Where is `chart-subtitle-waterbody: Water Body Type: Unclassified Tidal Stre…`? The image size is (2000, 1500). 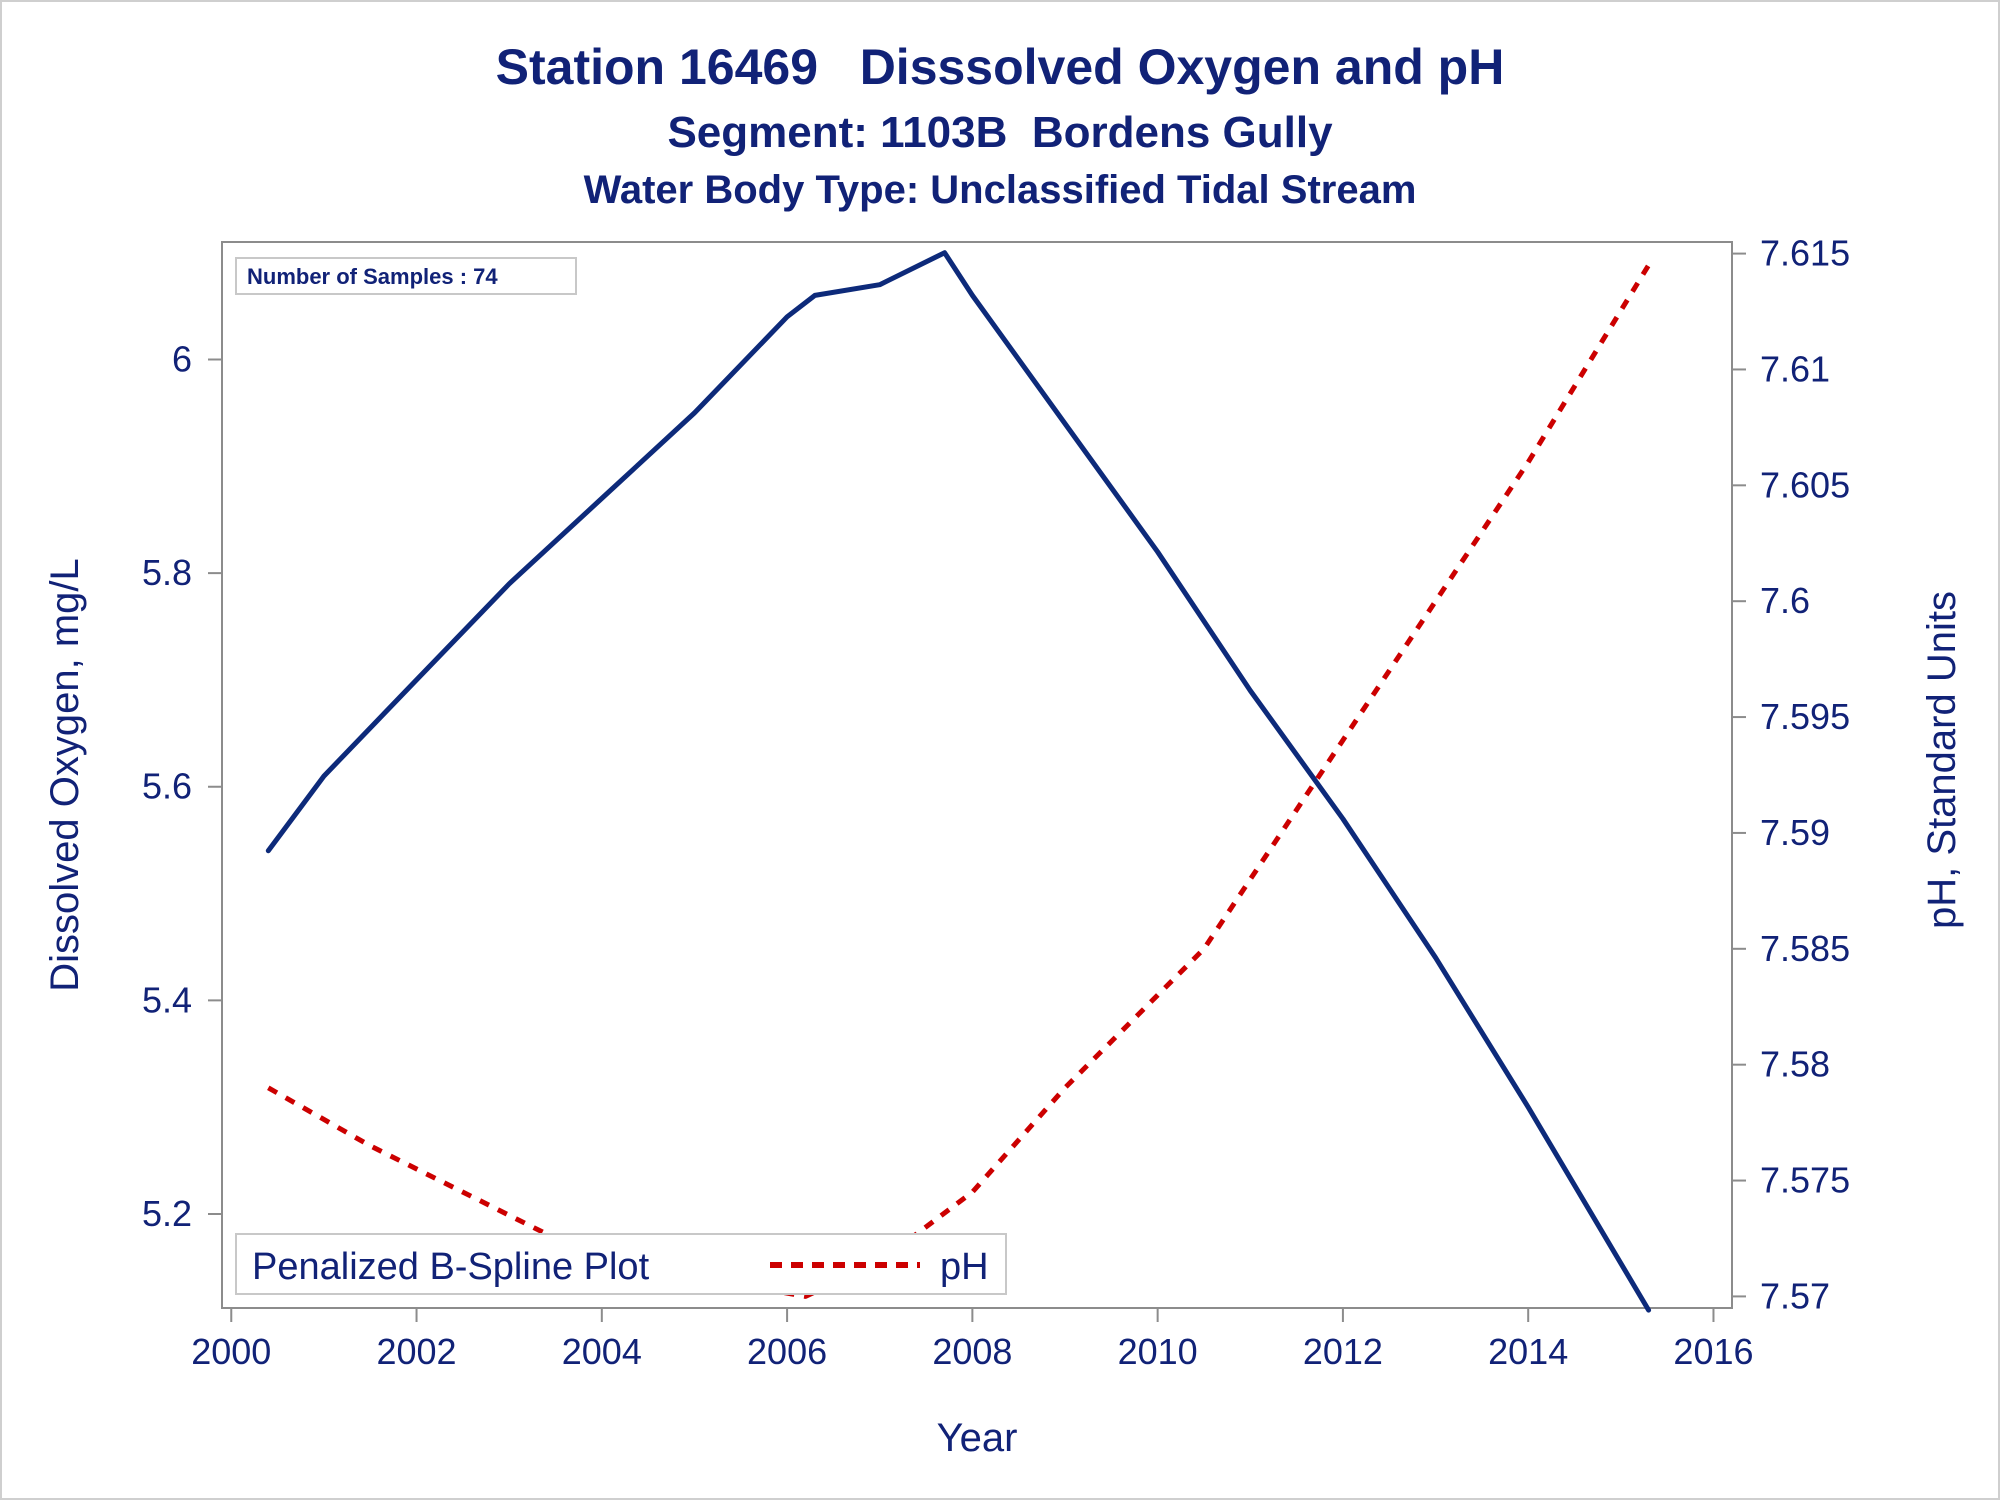 chart-subtitle-waterbody: Water Body Type: Unclassified Tidal Stre… is located at coordinates (1000, 190).